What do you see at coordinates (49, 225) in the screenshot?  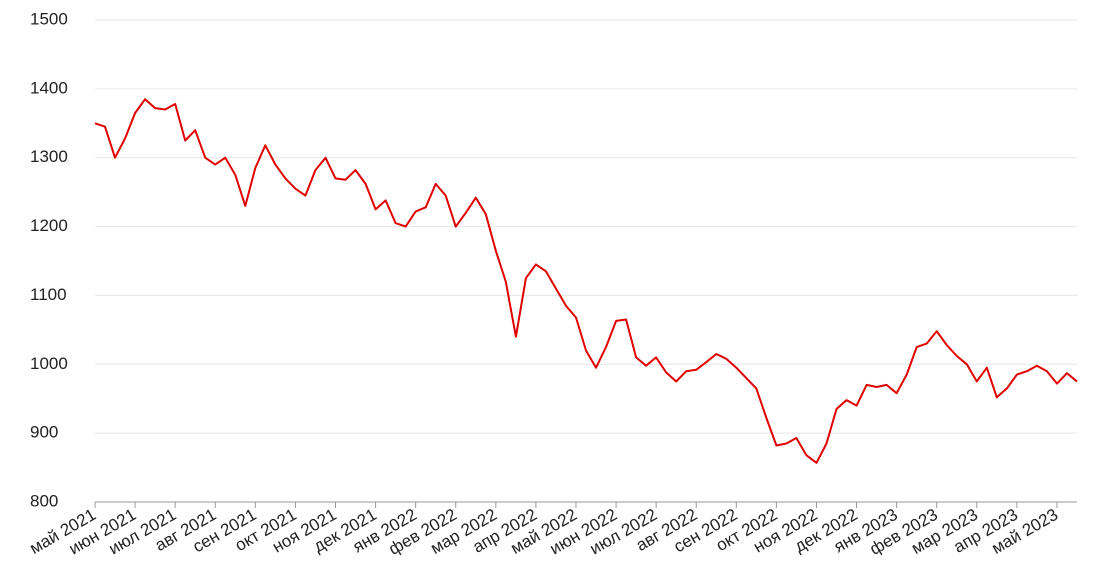 I see `y-tick-label: 1200` at bounding box center [49, 225].